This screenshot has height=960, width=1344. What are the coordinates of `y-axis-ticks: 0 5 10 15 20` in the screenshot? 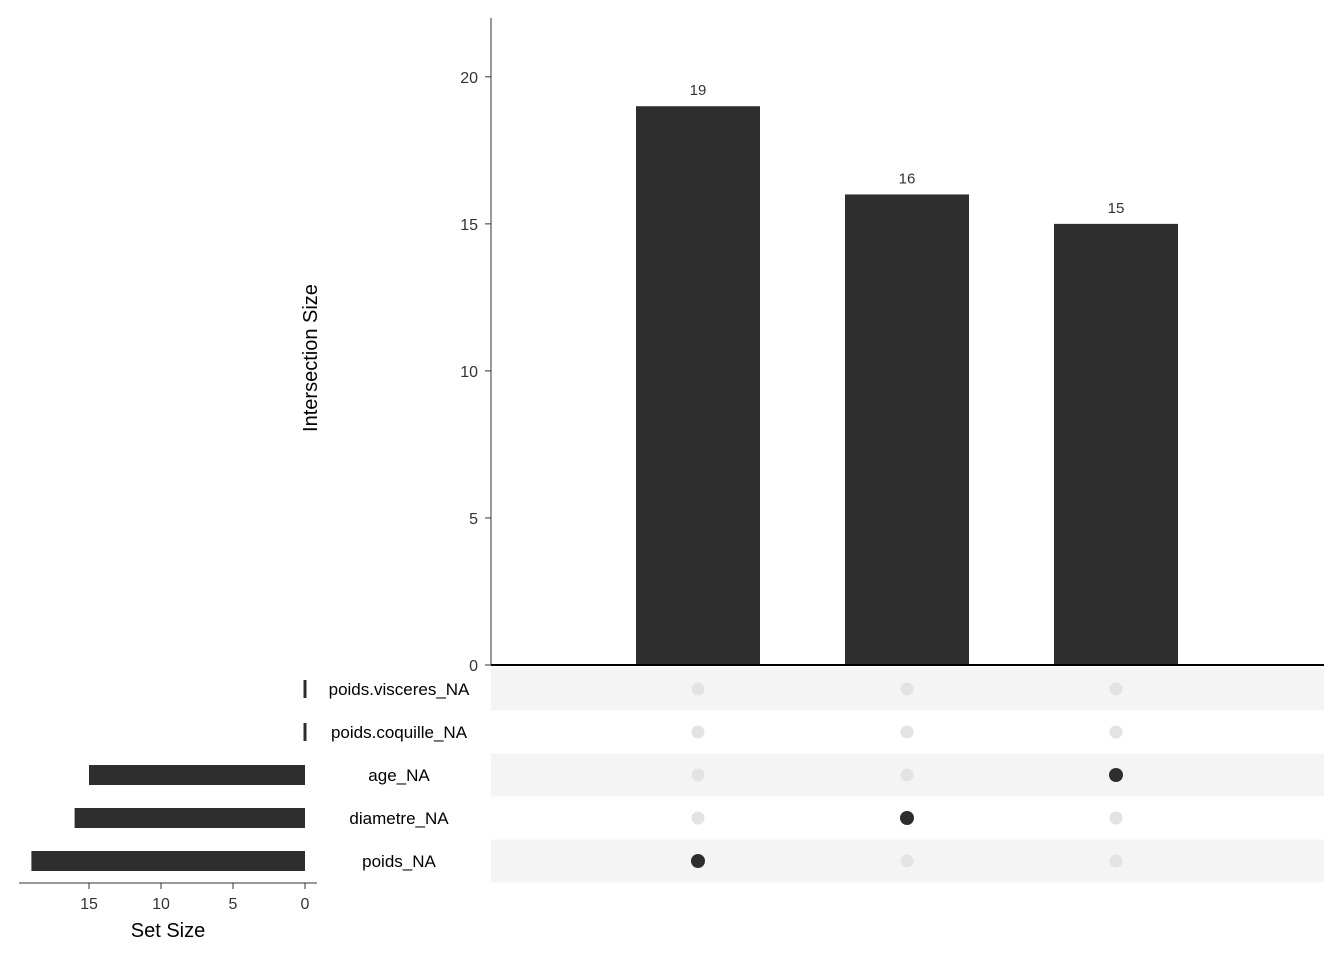 It's located at (475, 372).